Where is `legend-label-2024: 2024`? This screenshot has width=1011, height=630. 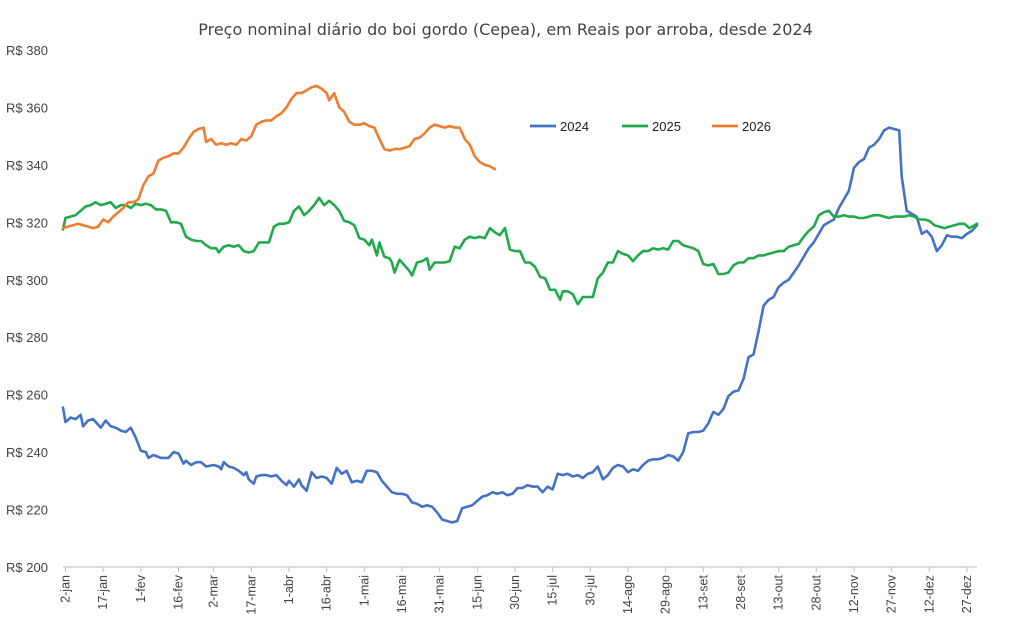 legend-label-2024: 2024 is located at coordinates (574, 126).